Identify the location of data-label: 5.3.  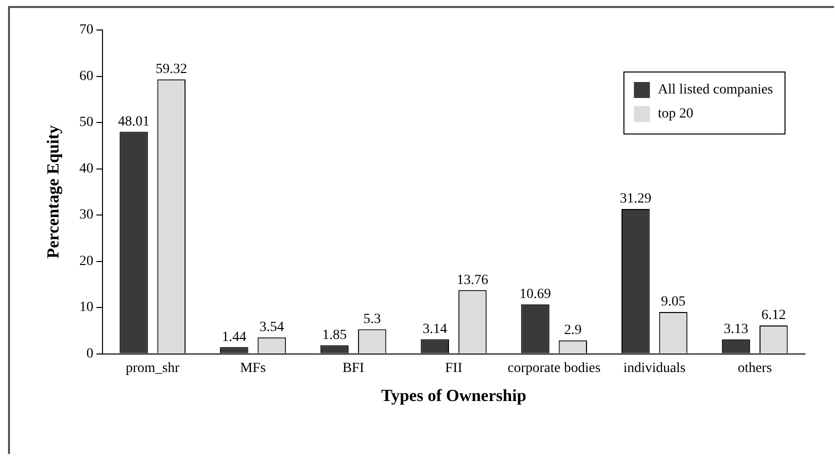
(372, 319).